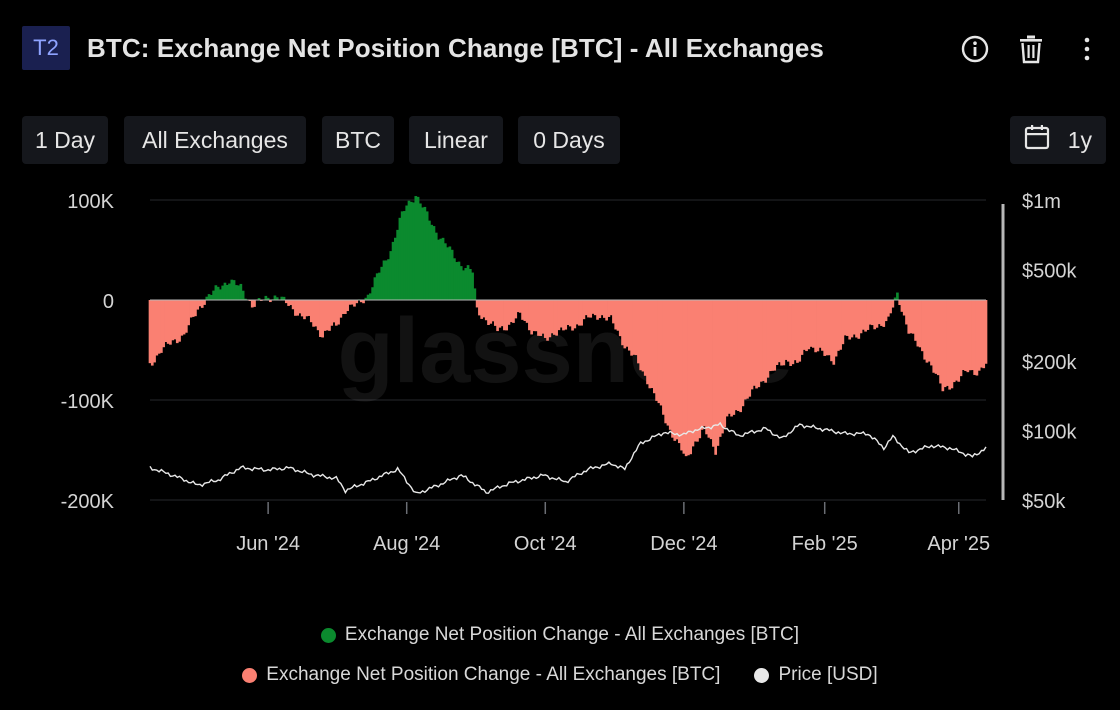 This screenshot has height=710, width=1120. Describe the element at coordinates (215, 140) in the screenshot. I see `exchange-button: All Exchanges` at that location.